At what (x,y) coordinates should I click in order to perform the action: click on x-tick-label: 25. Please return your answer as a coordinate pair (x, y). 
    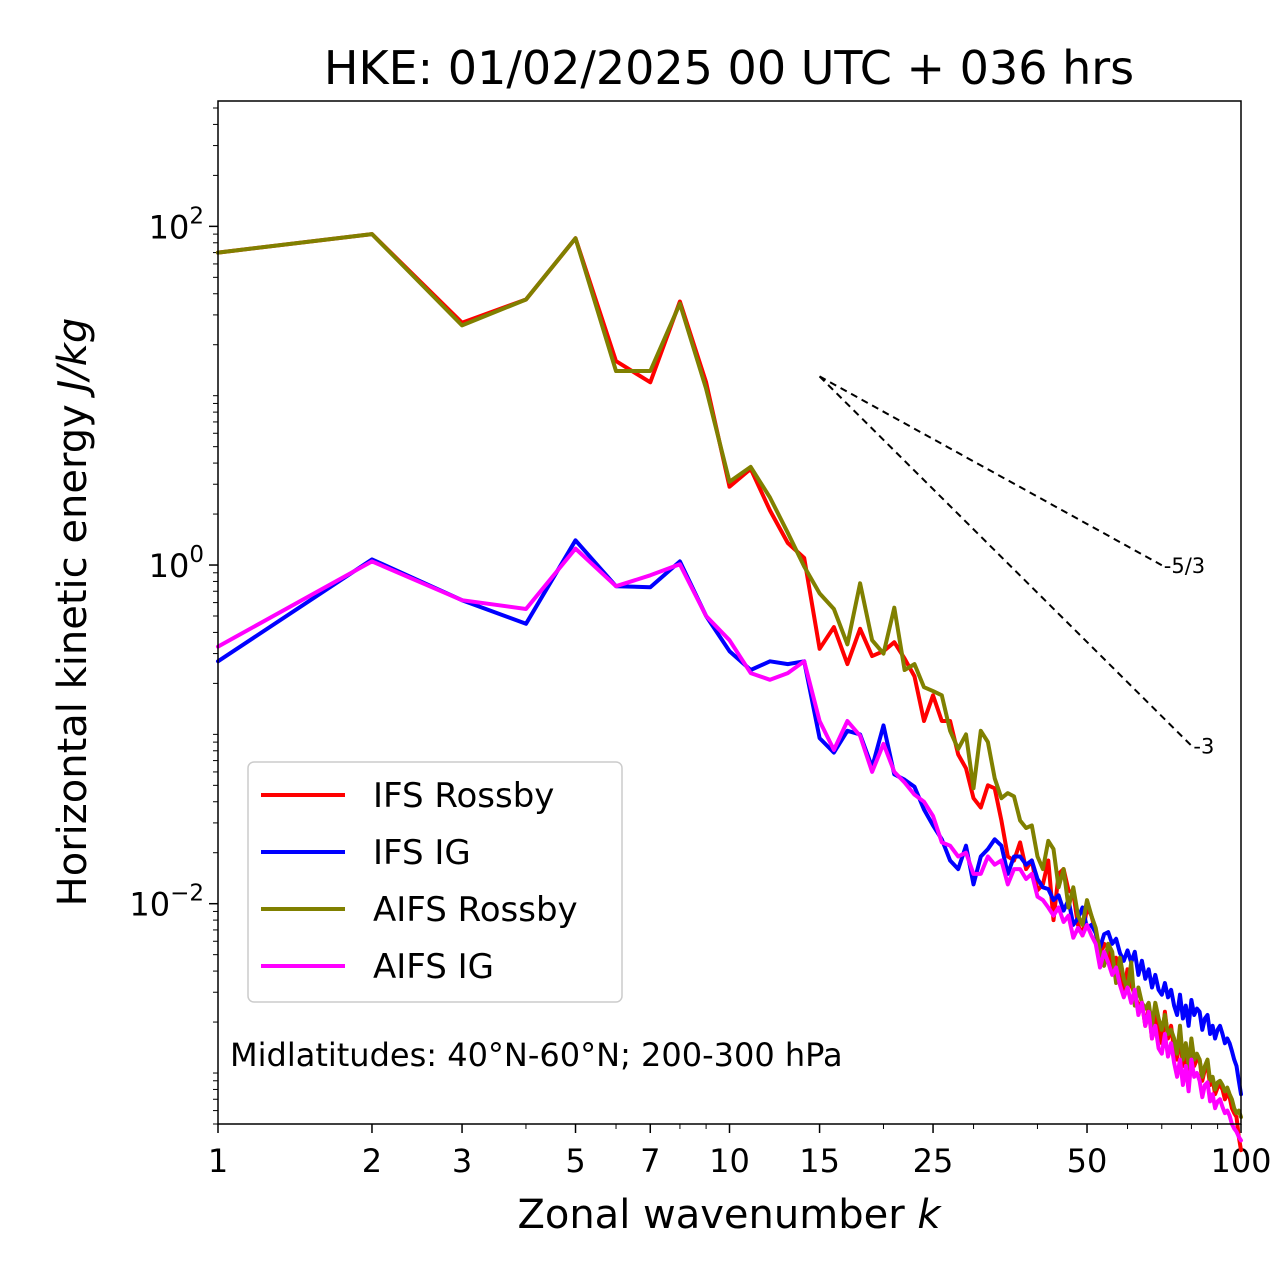
    Looking at the image, I should click on (933, 1161).